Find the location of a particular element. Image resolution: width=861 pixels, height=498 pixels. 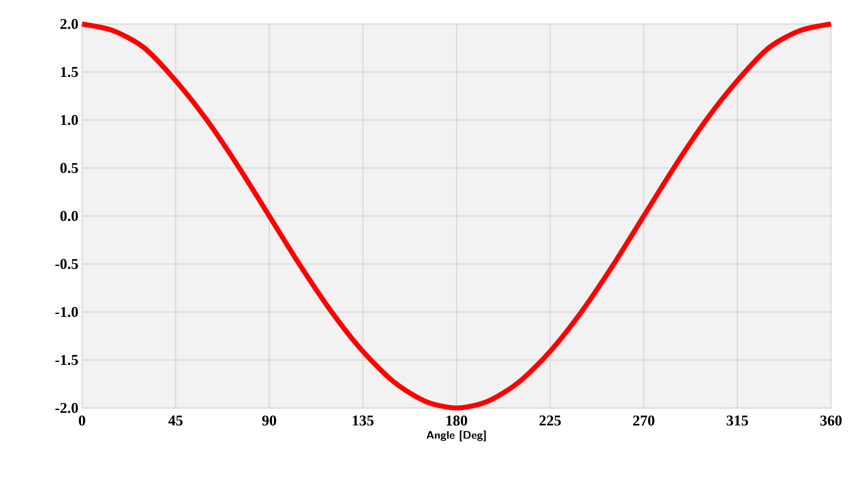

x-tick-label: 0 is located at coordinates (82, 421).